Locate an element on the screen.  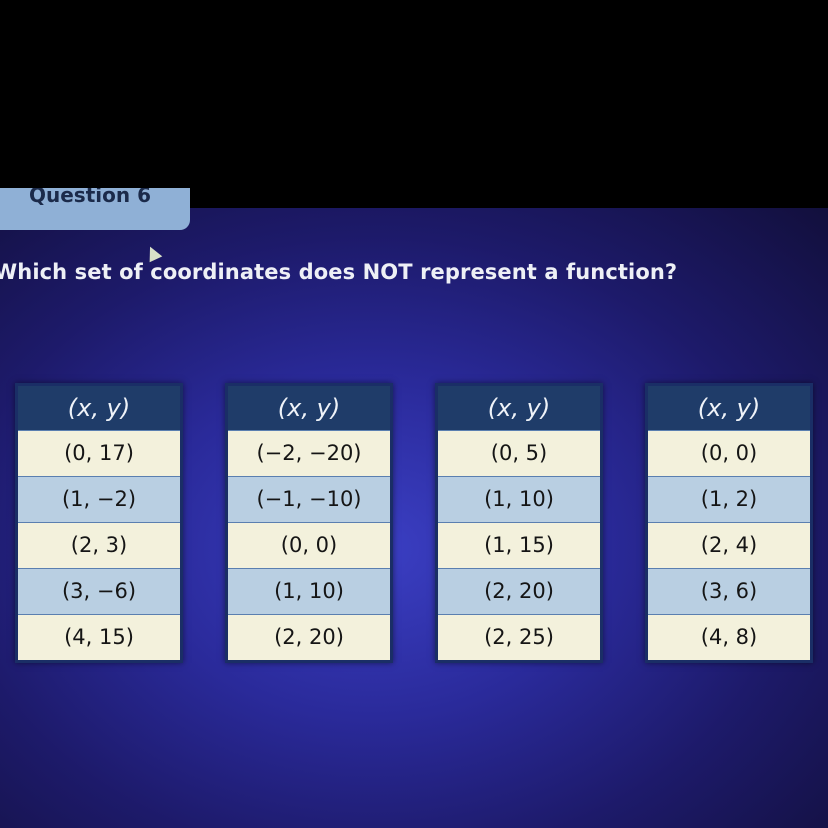
answer-choice-table-1: (x, y) (0, 17) (1, −2) (2, 3) (3, −6) (4, 15) is located at coordinates (99, 523).